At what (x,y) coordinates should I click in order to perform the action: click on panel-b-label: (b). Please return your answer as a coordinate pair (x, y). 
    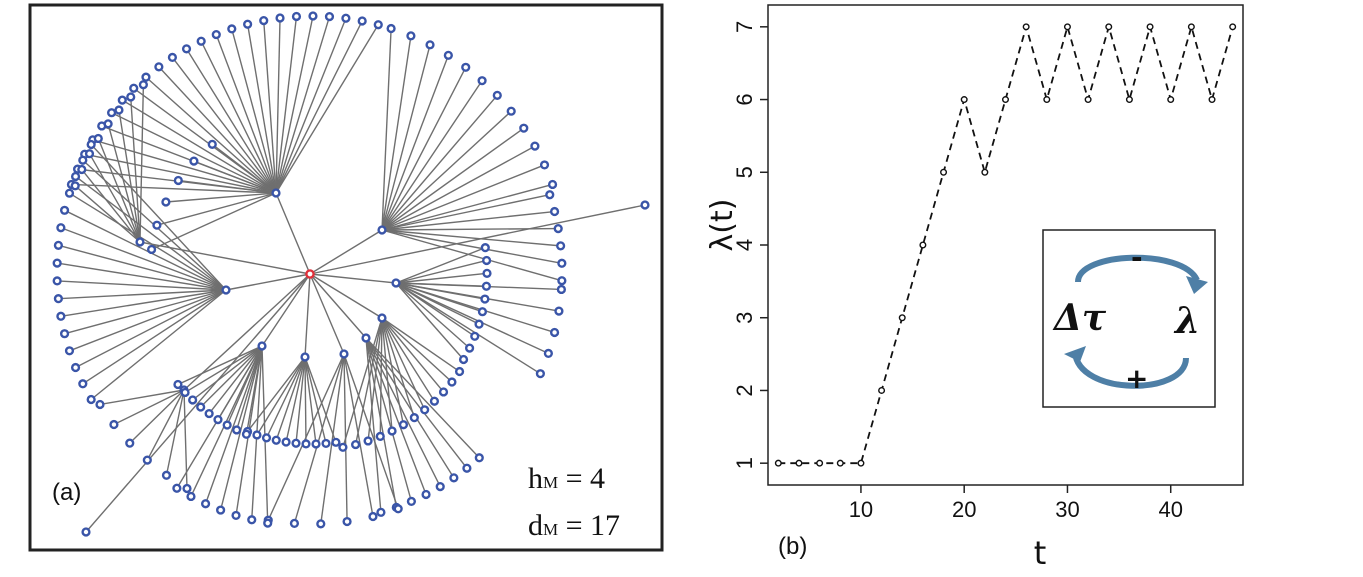
    Looking at the image, I should click on (792, 546).